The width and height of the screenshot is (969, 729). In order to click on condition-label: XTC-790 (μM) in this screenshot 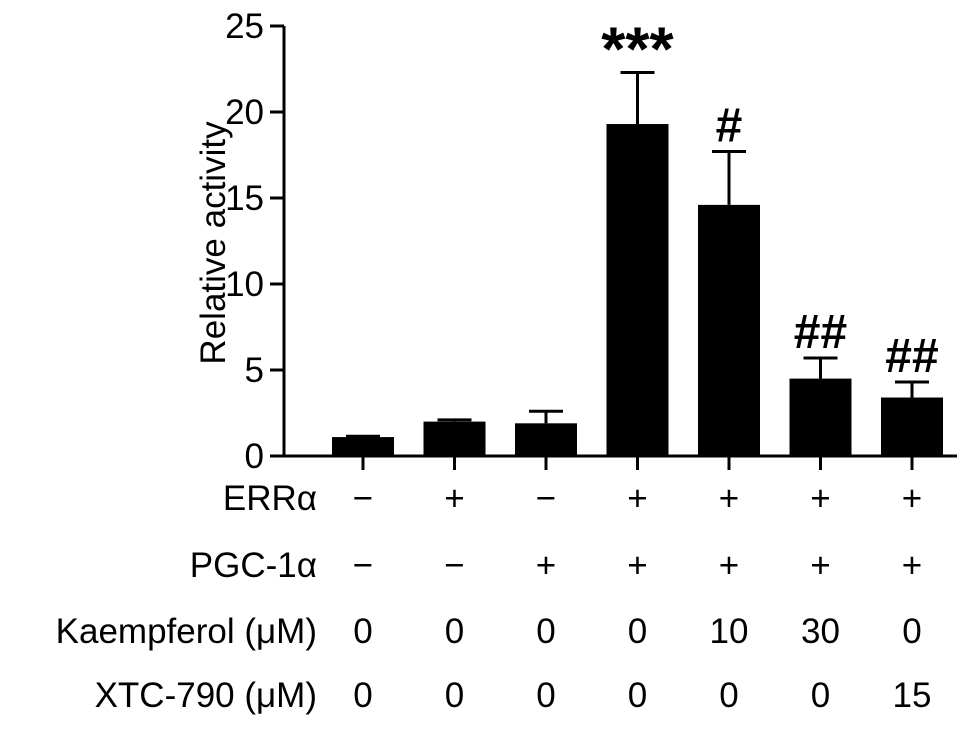, I will do `click(206, 695)`.